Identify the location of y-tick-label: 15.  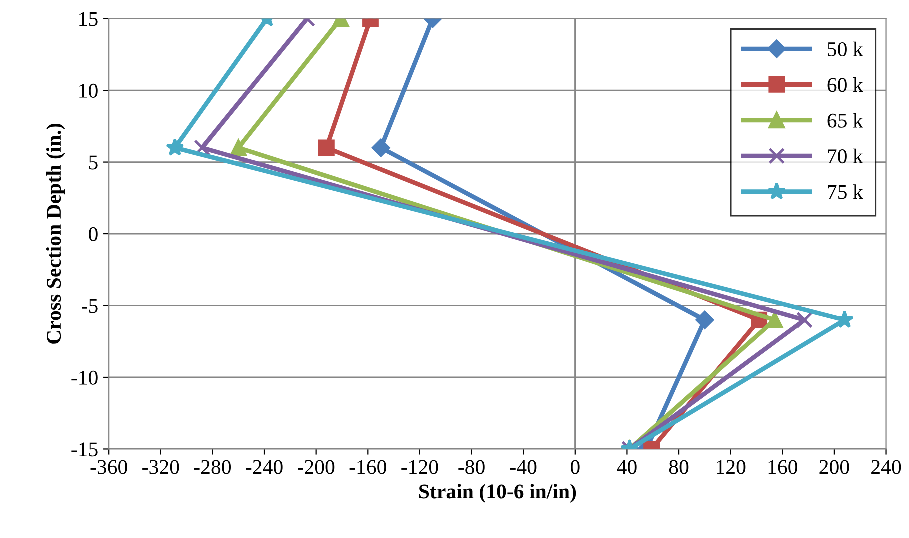
(89, 19).